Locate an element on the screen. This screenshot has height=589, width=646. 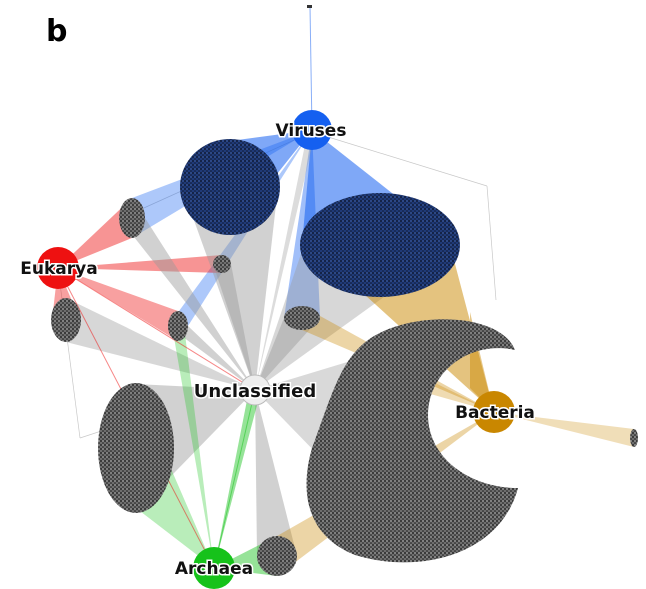
edge-line-viruses is located at coordinates (311, 68).